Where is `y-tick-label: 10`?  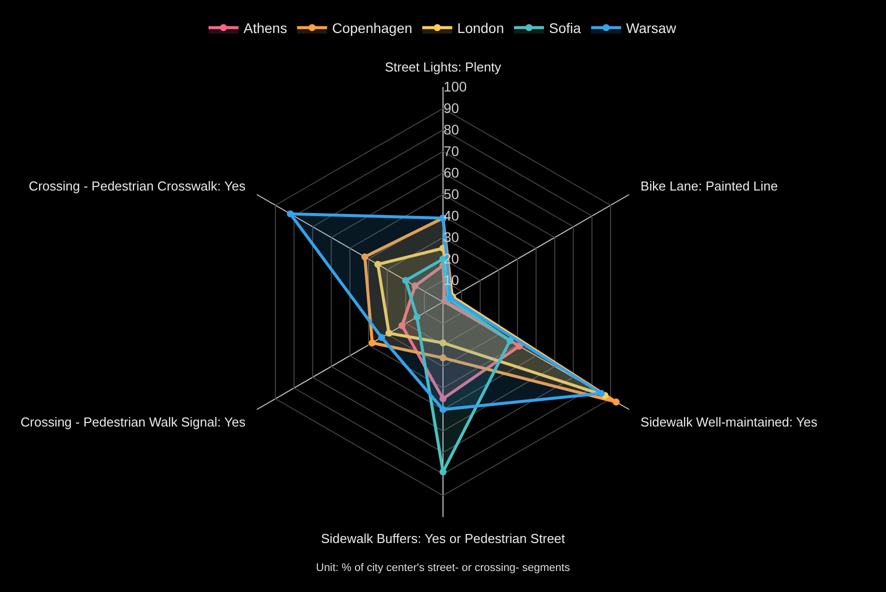 y-tick-label: 10 is located at coordinates (452, 280).